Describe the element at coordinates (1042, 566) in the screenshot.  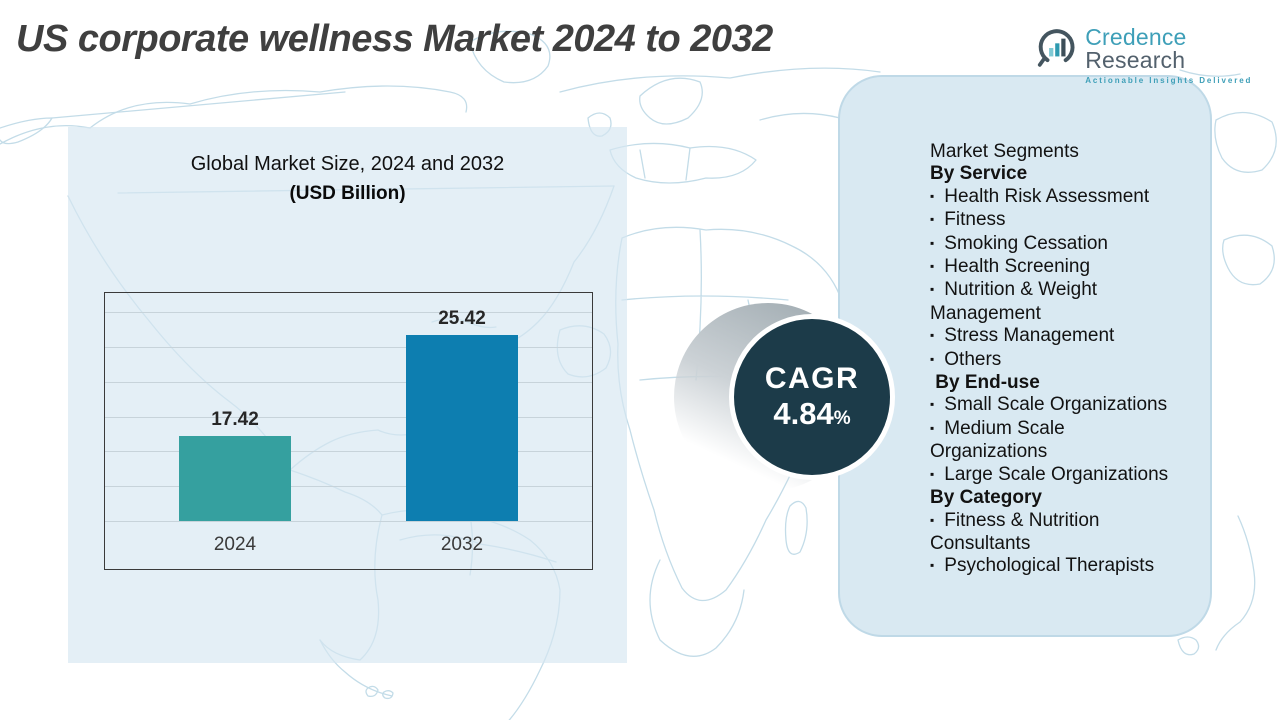
I see `segment-item: ▪ Psychological Therapists` at that location.